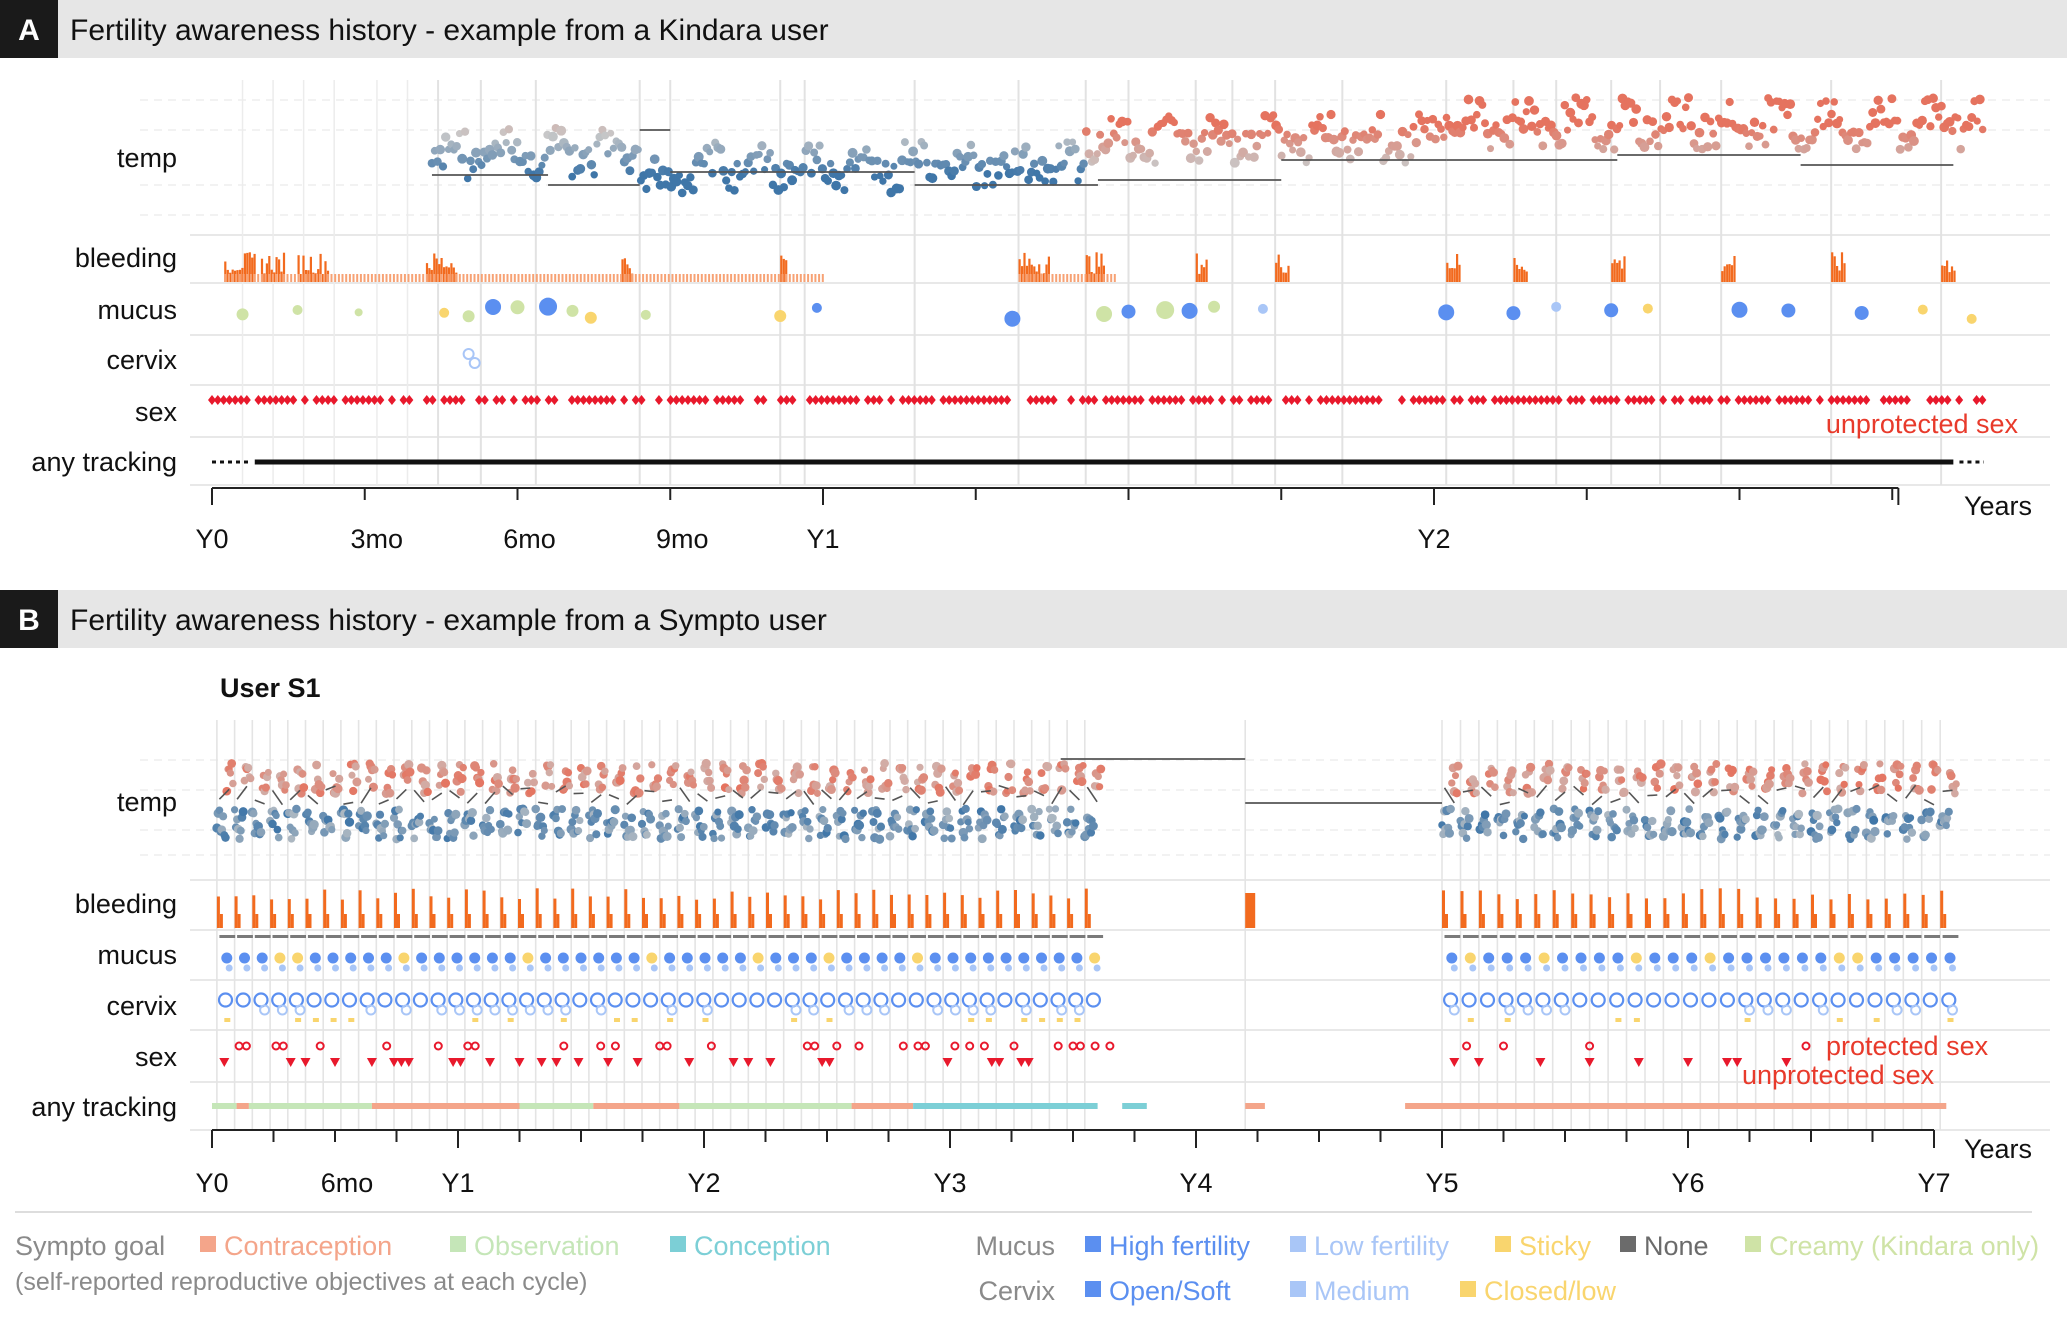  Describe the element at coordinates (156, 412) in the screenshot. I see `panel-a-row-label: sex` at that location.